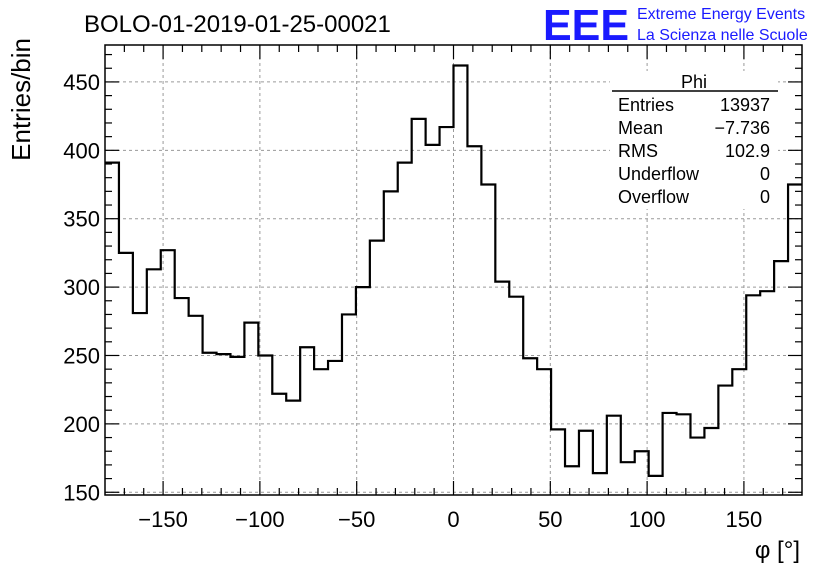  I want to click on y-tick-label: 400, so click(81, 150).